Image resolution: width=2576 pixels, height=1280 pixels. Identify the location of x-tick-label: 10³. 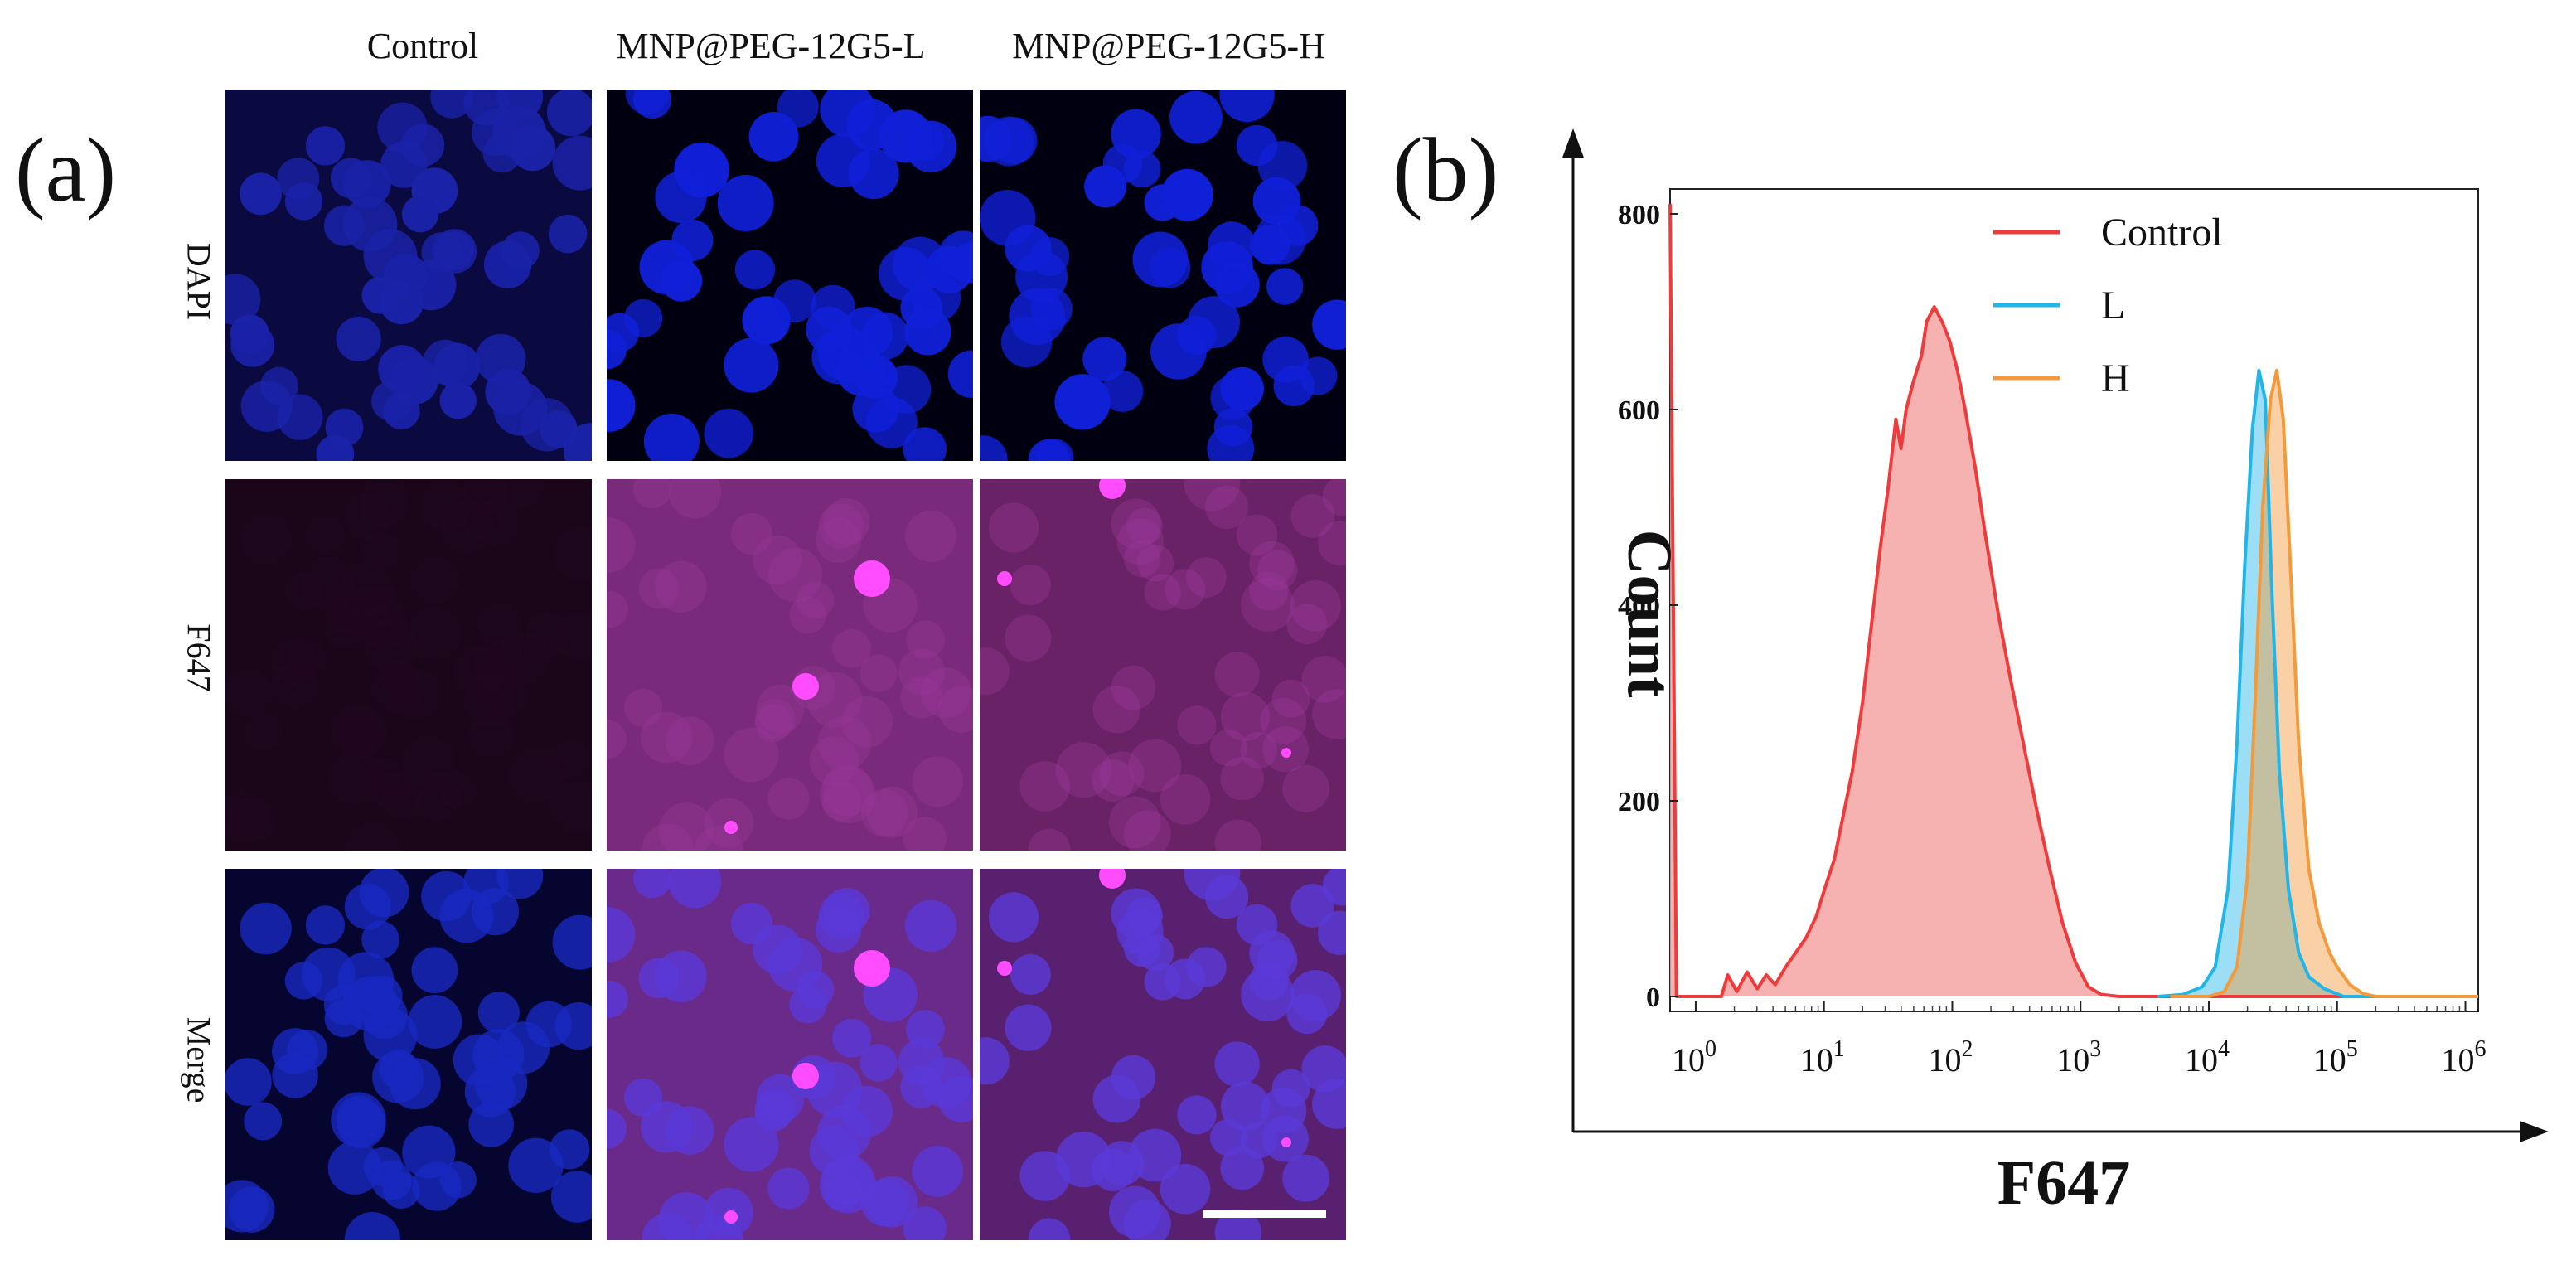
(2078, 1057).